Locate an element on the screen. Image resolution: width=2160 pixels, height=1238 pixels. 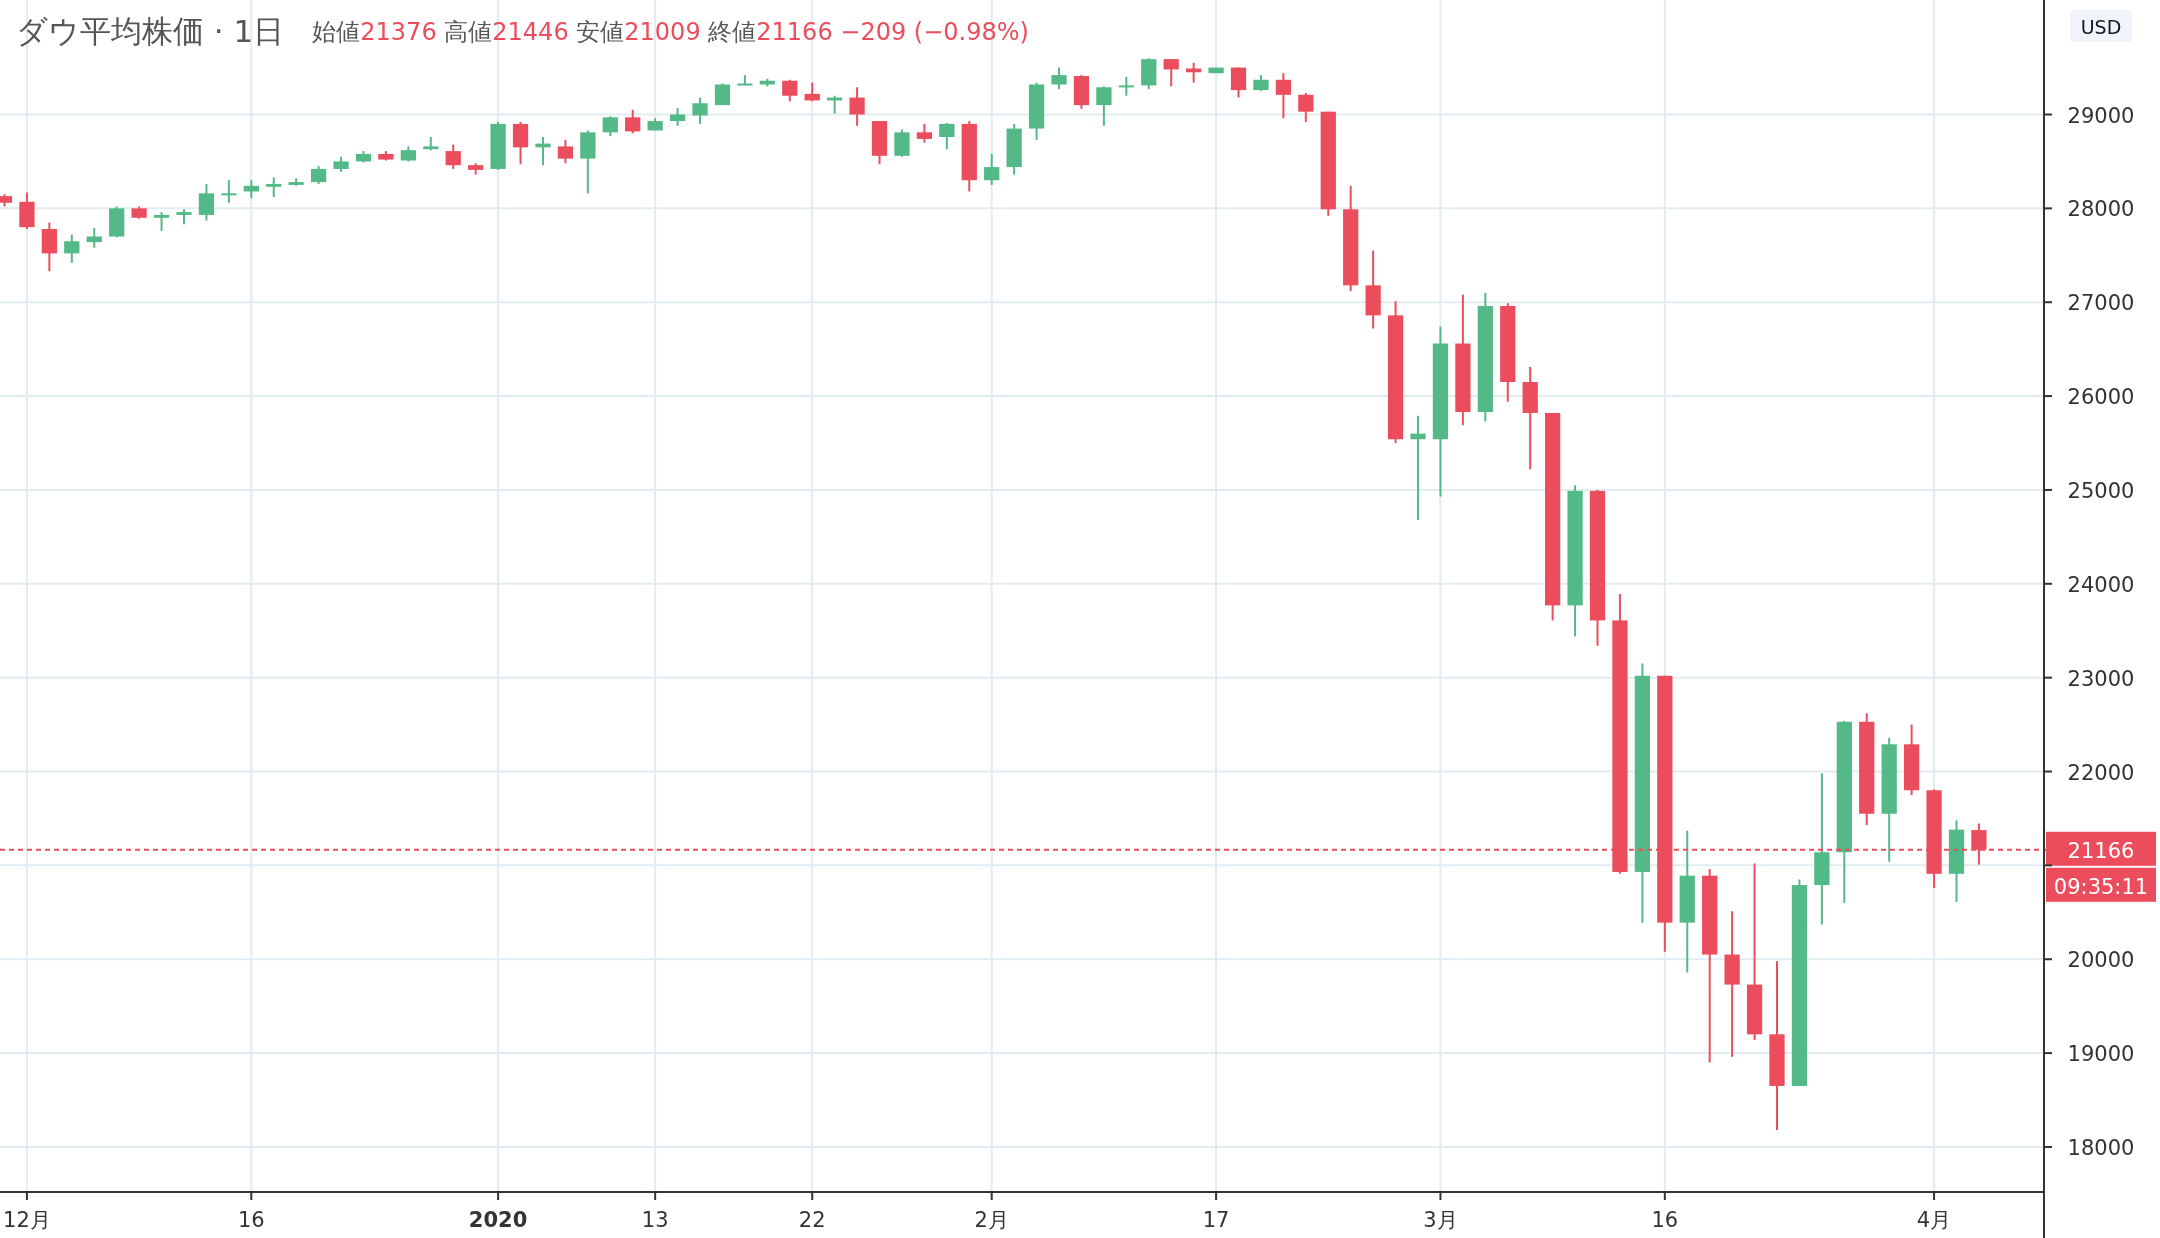
y-tick-label: 29000 is located at coordinates (2101, 115).